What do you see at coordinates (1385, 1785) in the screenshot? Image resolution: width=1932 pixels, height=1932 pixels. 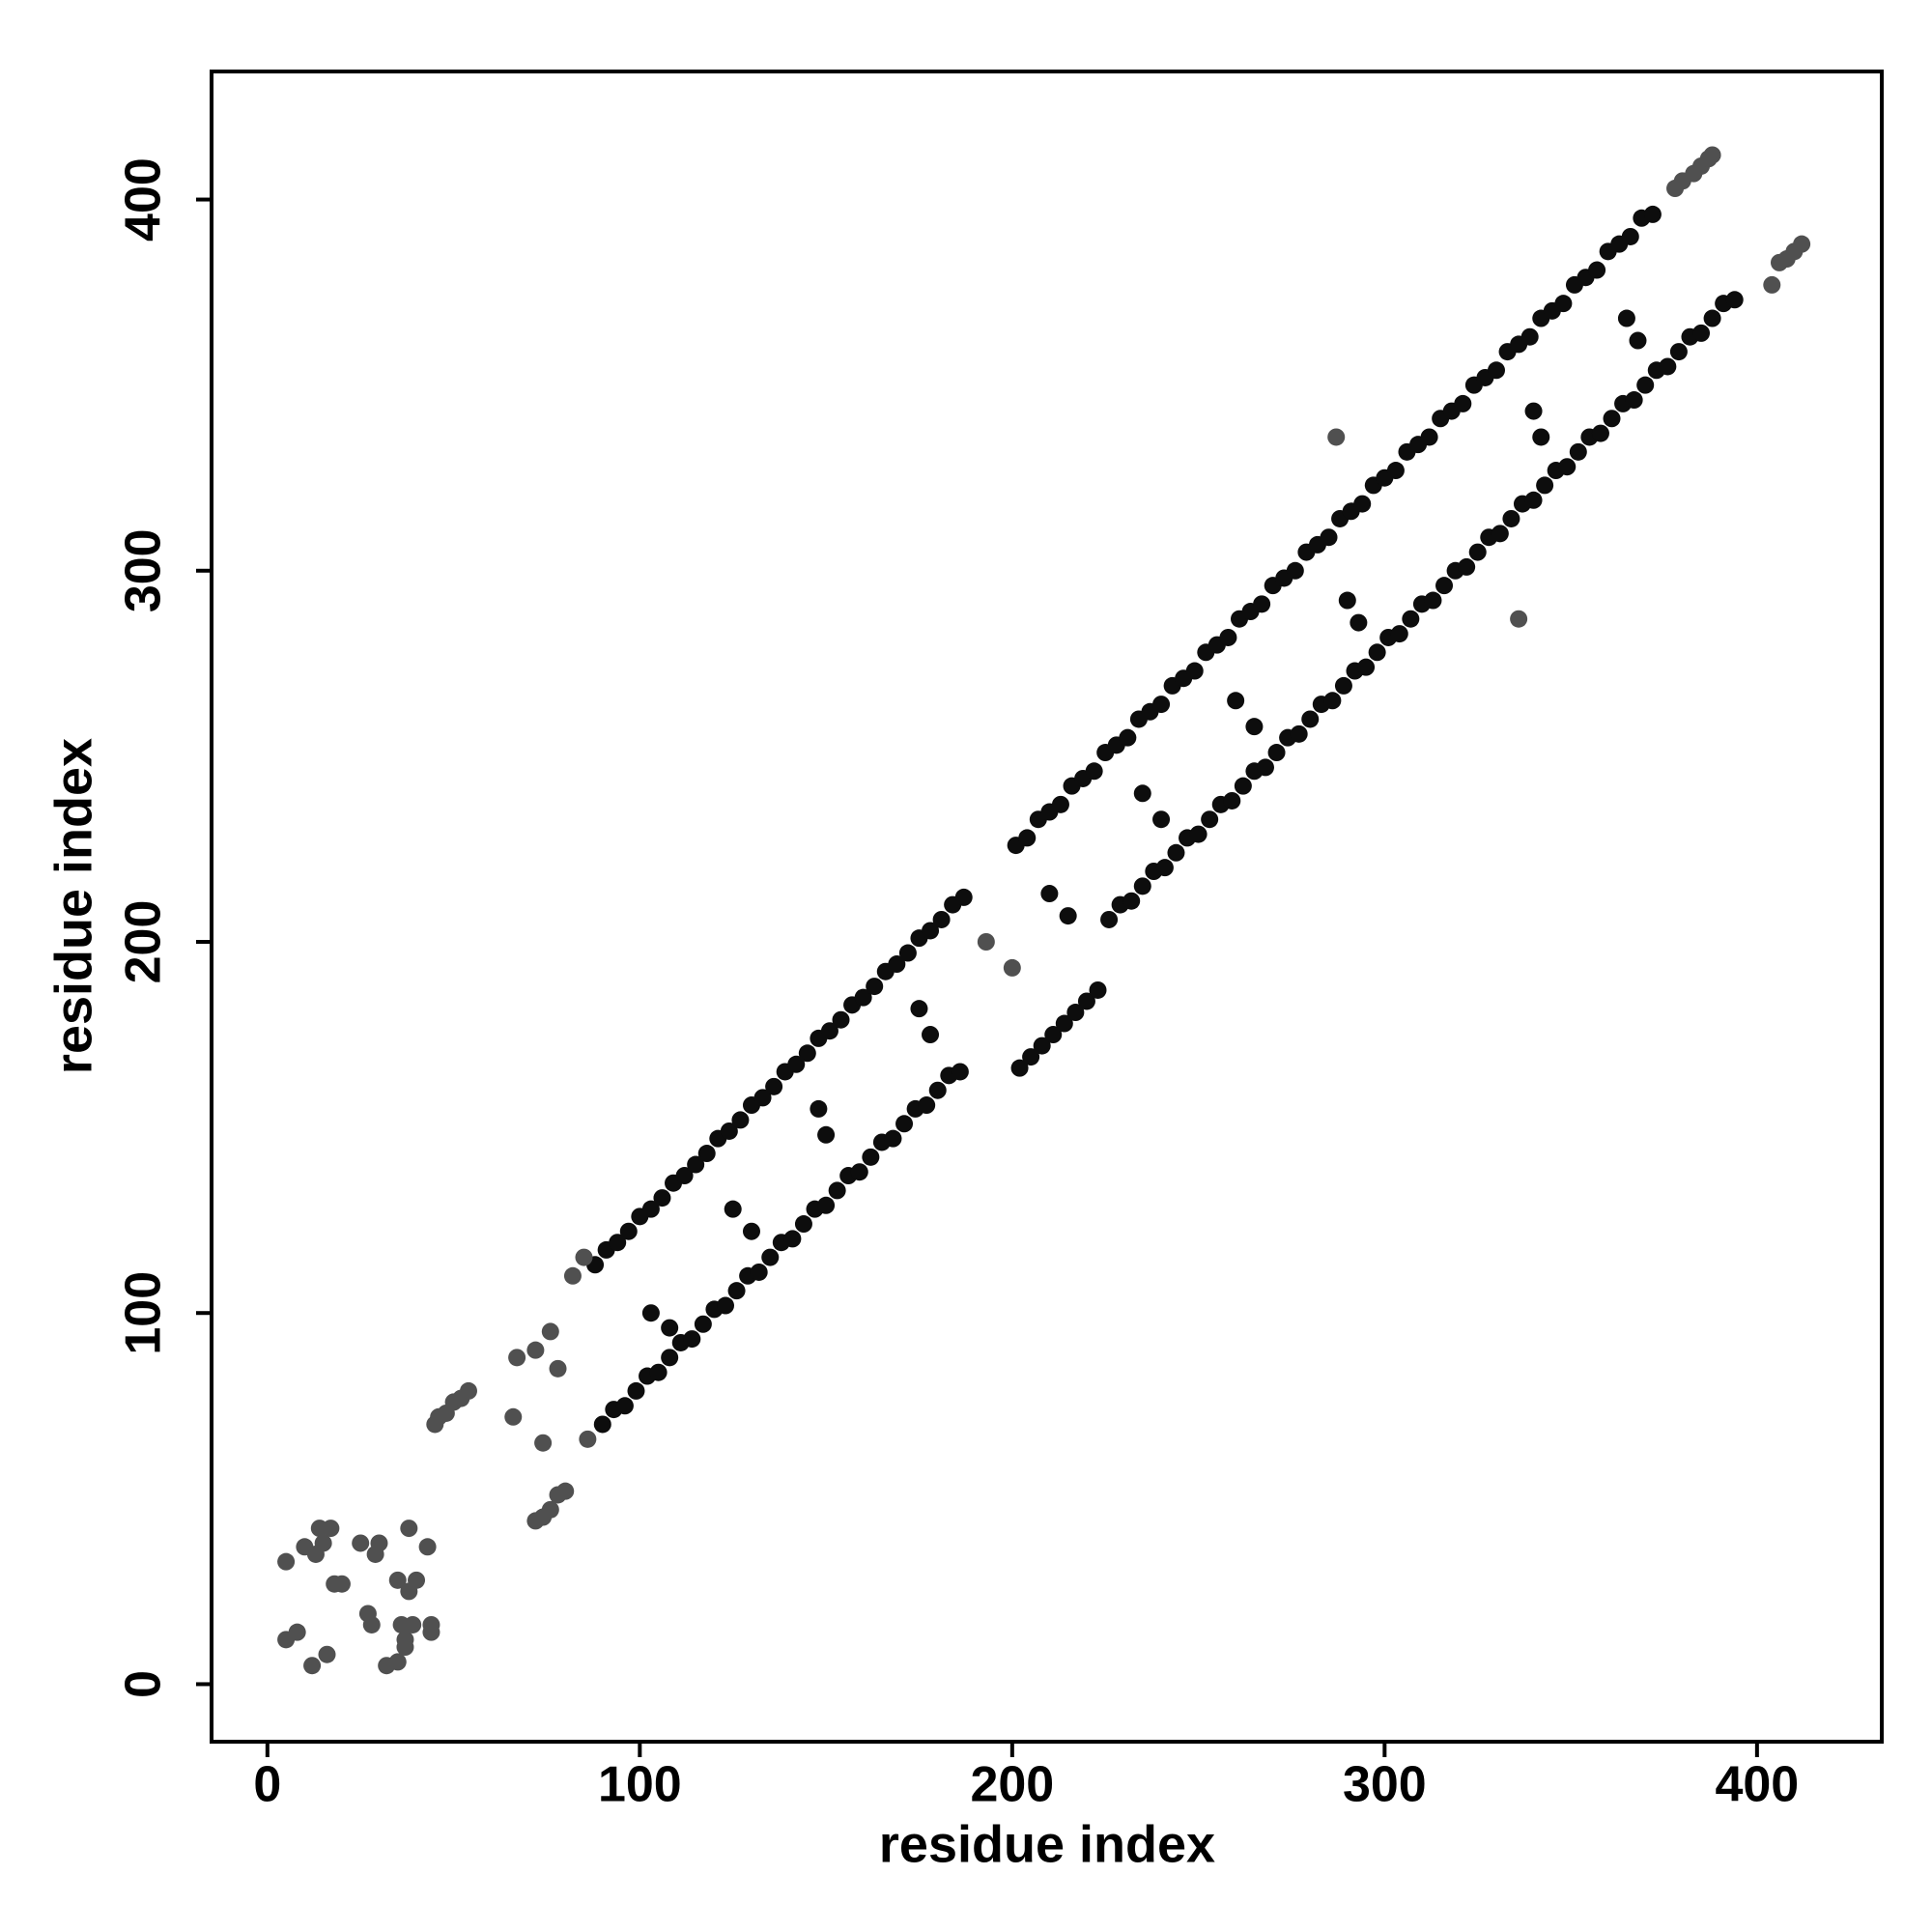 I see `x-tick-label: 300` at bounding box center [1385, 1785].